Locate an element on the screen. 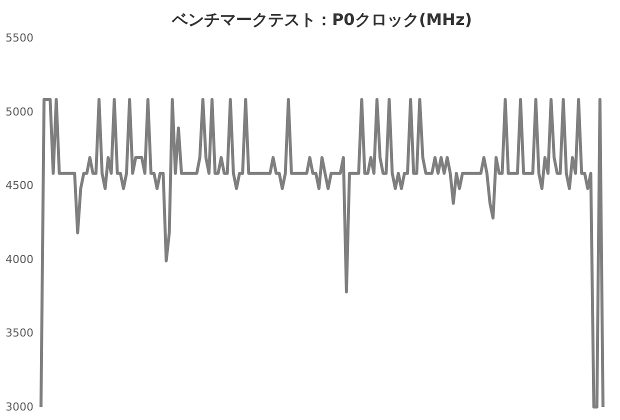  y-tick-label: 4000 is located at coordinates (20, 259).